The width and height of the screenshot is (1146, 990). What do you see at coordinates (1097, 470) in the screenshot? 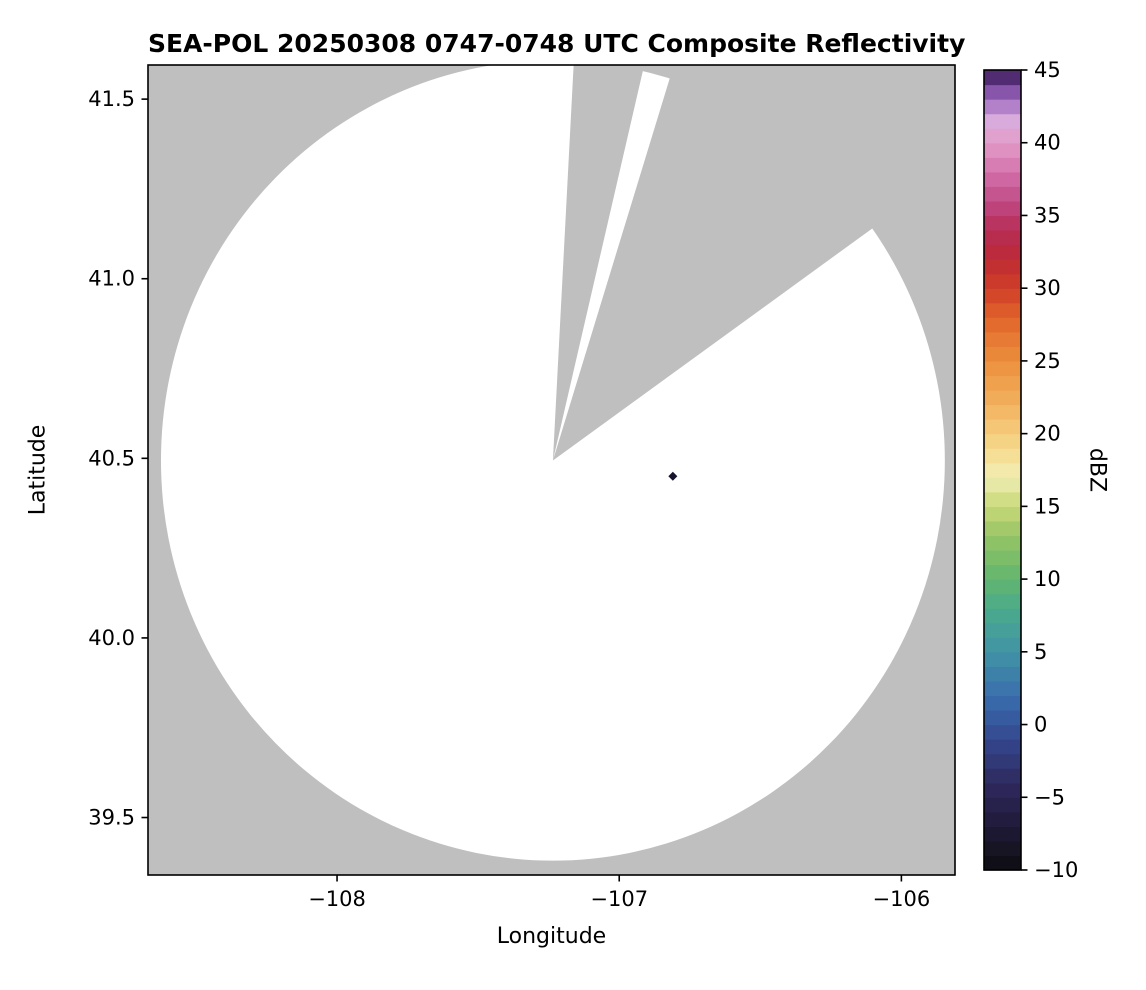
I see `colorbar-axis-label: dBZ` at bounding box center [1097, 470].